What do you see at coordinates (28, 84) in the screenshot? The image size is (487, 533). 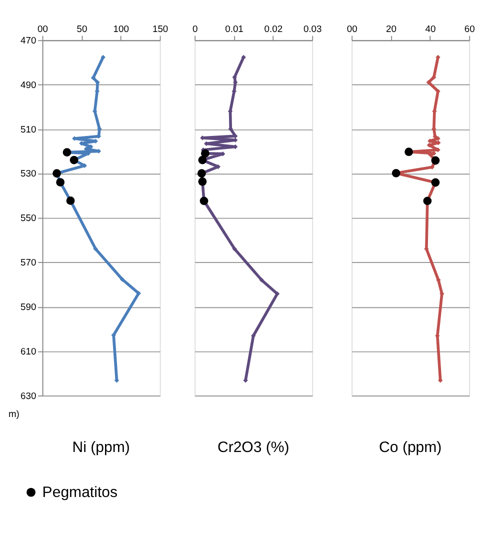 I see `y-tick-label: 490` at bounding box center [28, 84].